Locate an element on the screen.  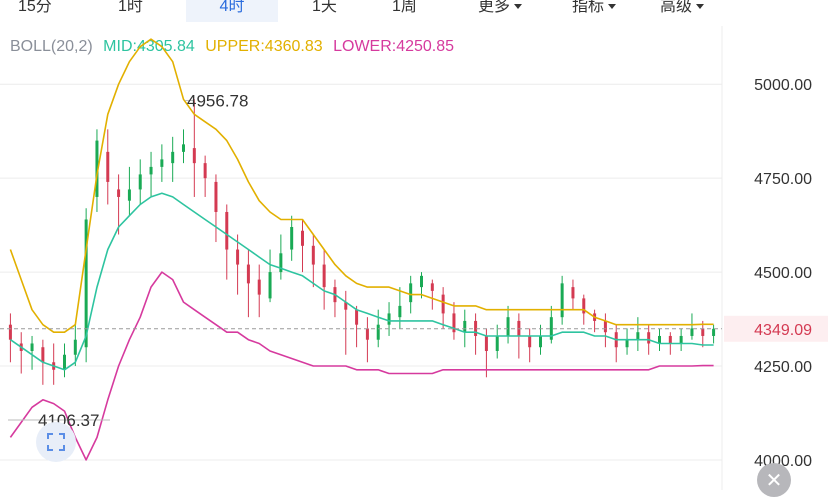
legend-upper: UPPER:4360.83 is located at coordinates (264, 46).